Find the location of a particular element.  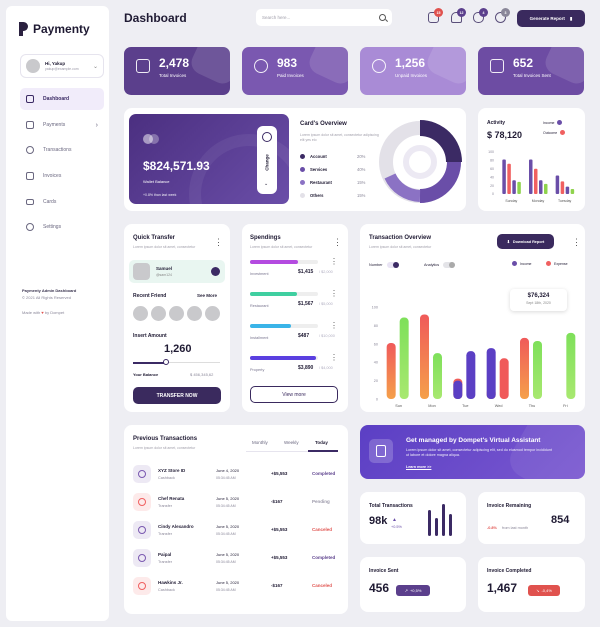

learn-more-link: Learn more >> is located at coordinates (419, 467).